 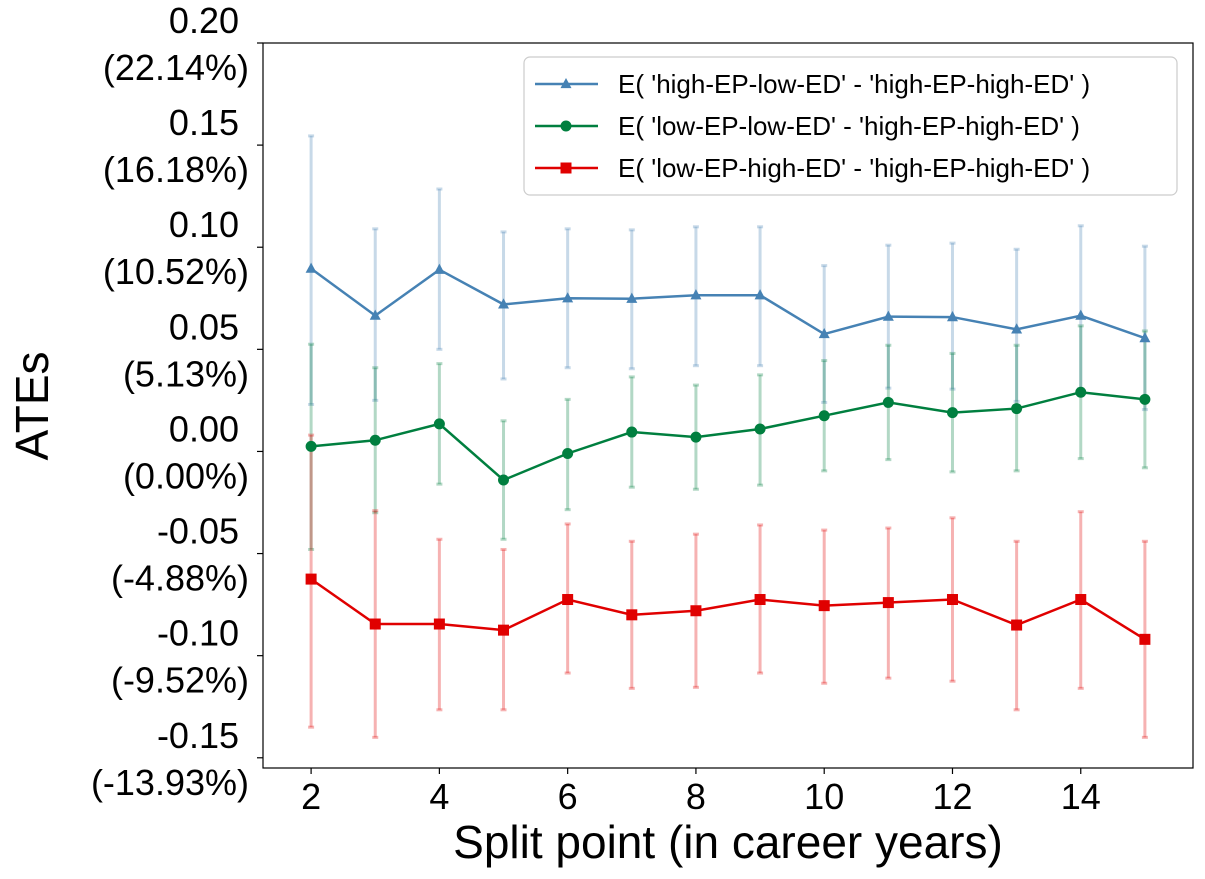 I want to click on legend-entry: E( 'low-EP-low-ED' - 'high-EP-high-ED' ), so click(x=807, y=126).